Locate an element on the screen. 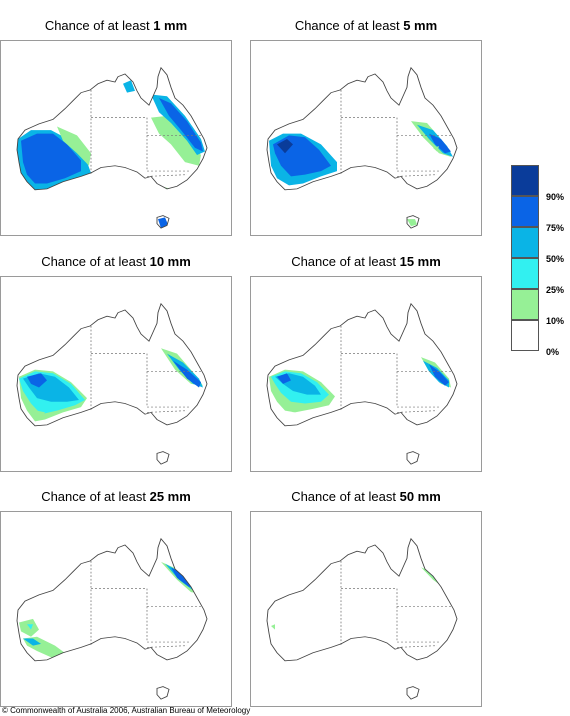 The width and height of the screenshot is (570, 716). legend-label: 50% is located at coordinates (555, 259).